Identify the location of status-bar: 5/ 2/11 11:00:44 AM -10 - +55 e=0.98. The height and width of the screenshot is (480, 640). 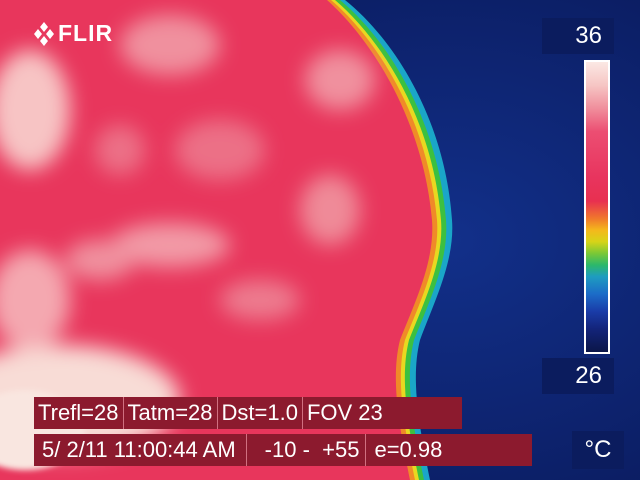
(283, 450).